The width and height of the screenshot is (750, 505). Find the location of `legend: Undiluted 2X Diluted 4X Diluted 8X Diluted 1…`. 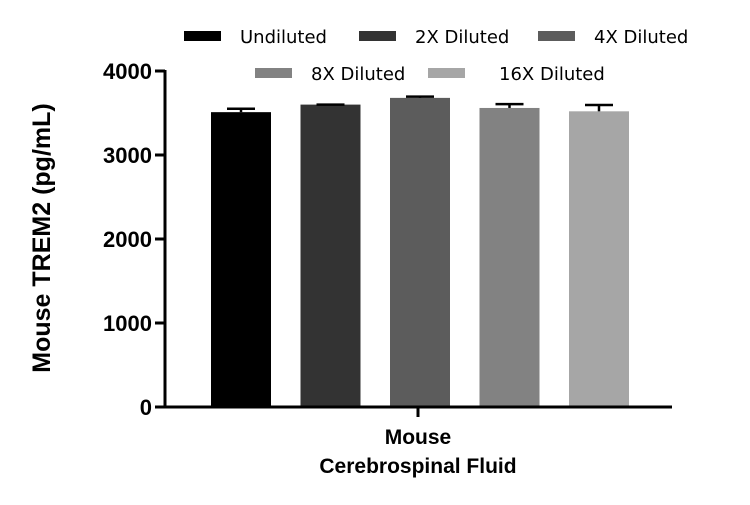

legend: Undiluted 2X Diluted 4X Diluted 8X Diluted 1… is located at coordinates (436, 56).